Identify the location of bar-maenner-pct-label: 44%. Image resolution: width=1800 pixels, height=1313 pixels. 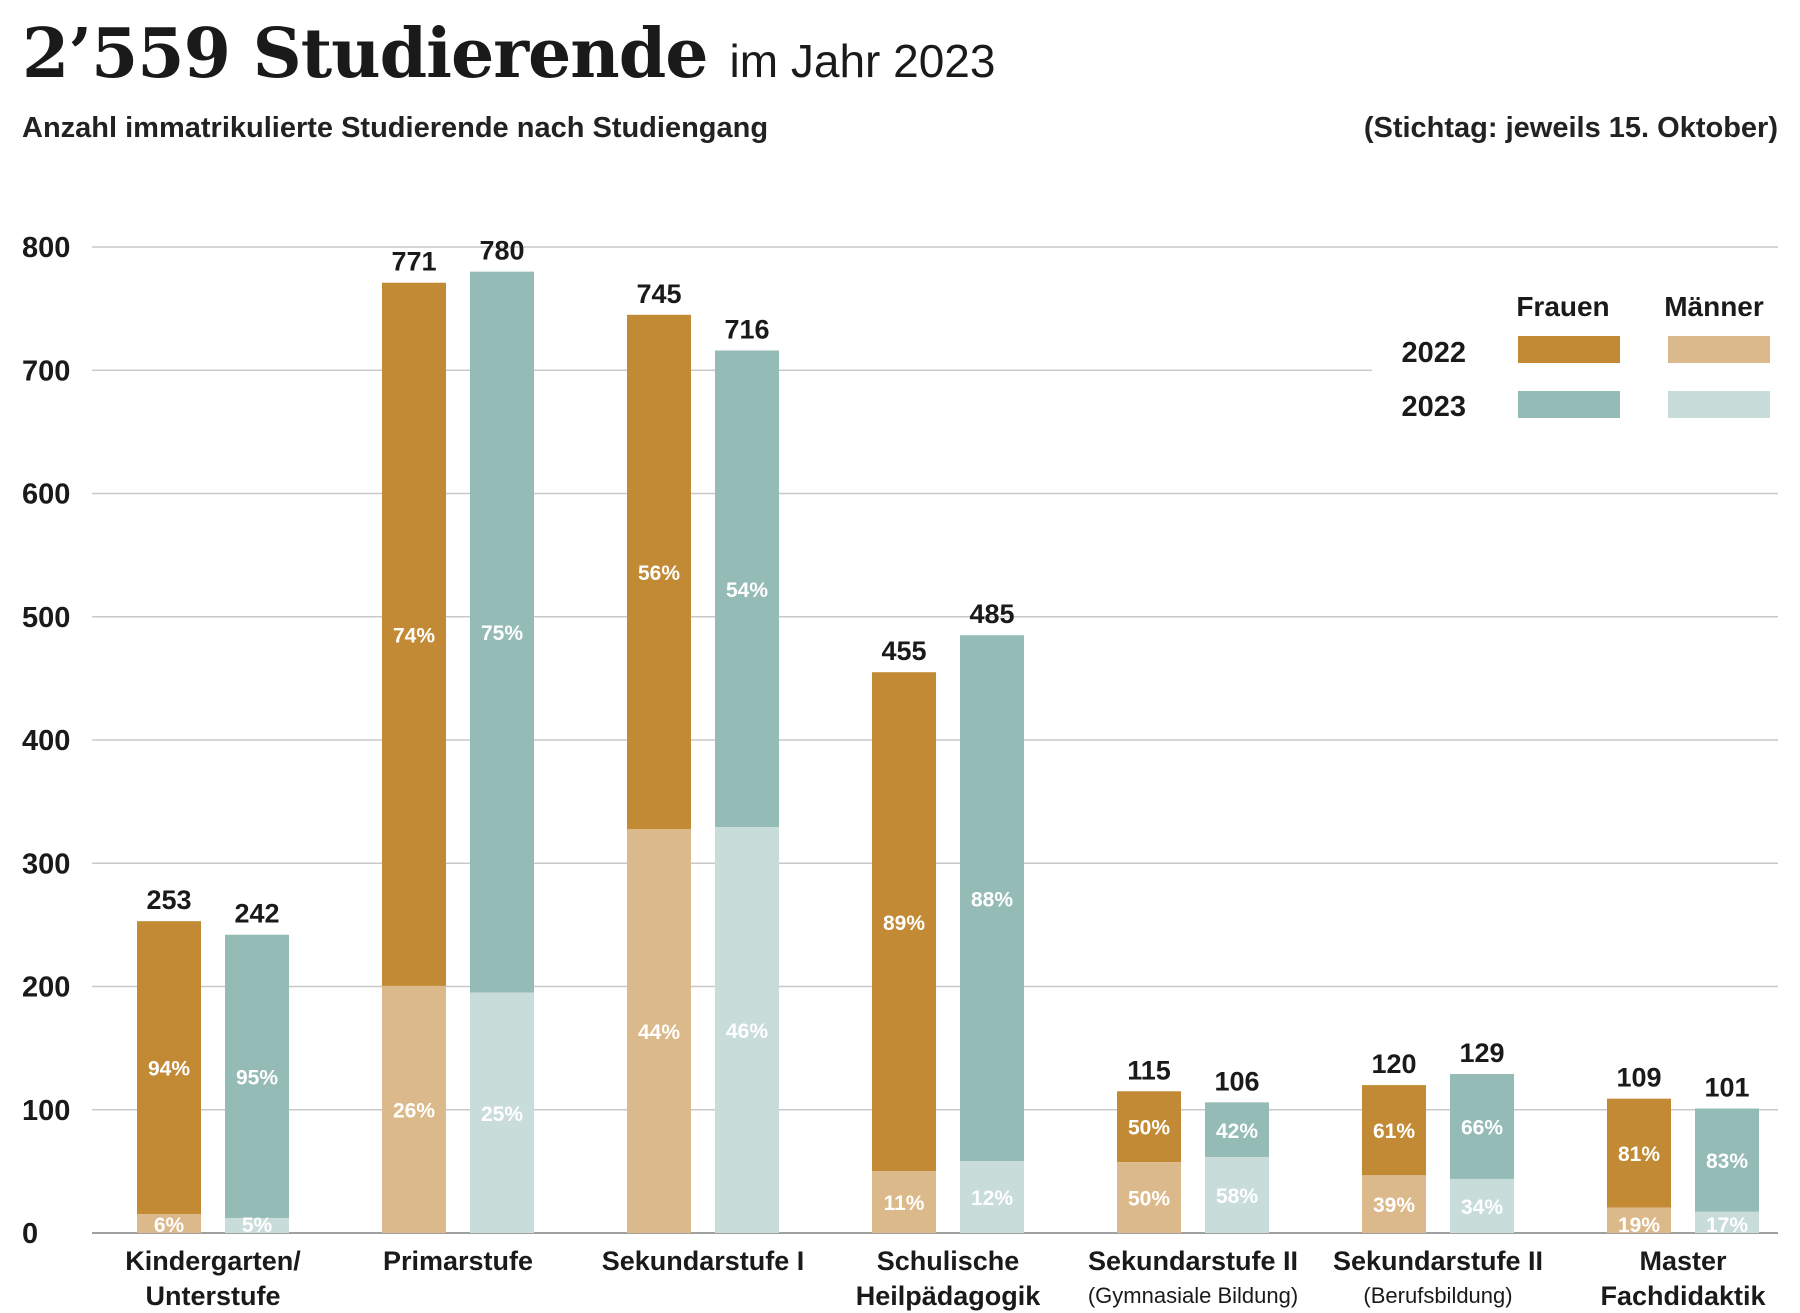
(659, 1032).